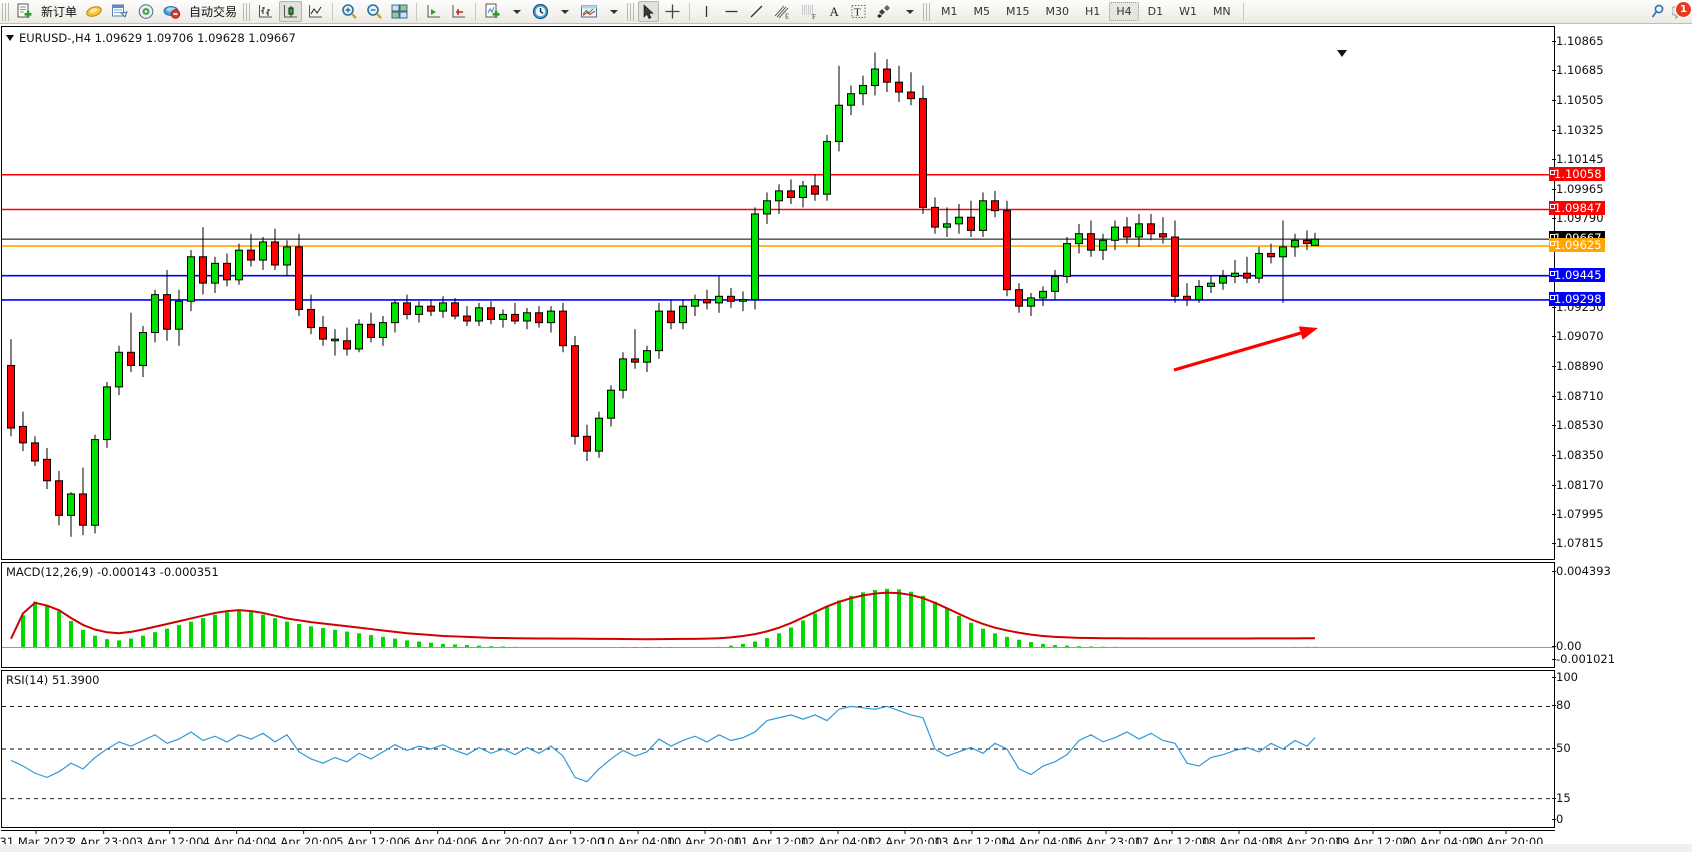 The image size is (1692, 852). What do you see at coordinates (492, 11) in the screenshot?
I see `new-chart-icon` at bounding box center [492, 11].